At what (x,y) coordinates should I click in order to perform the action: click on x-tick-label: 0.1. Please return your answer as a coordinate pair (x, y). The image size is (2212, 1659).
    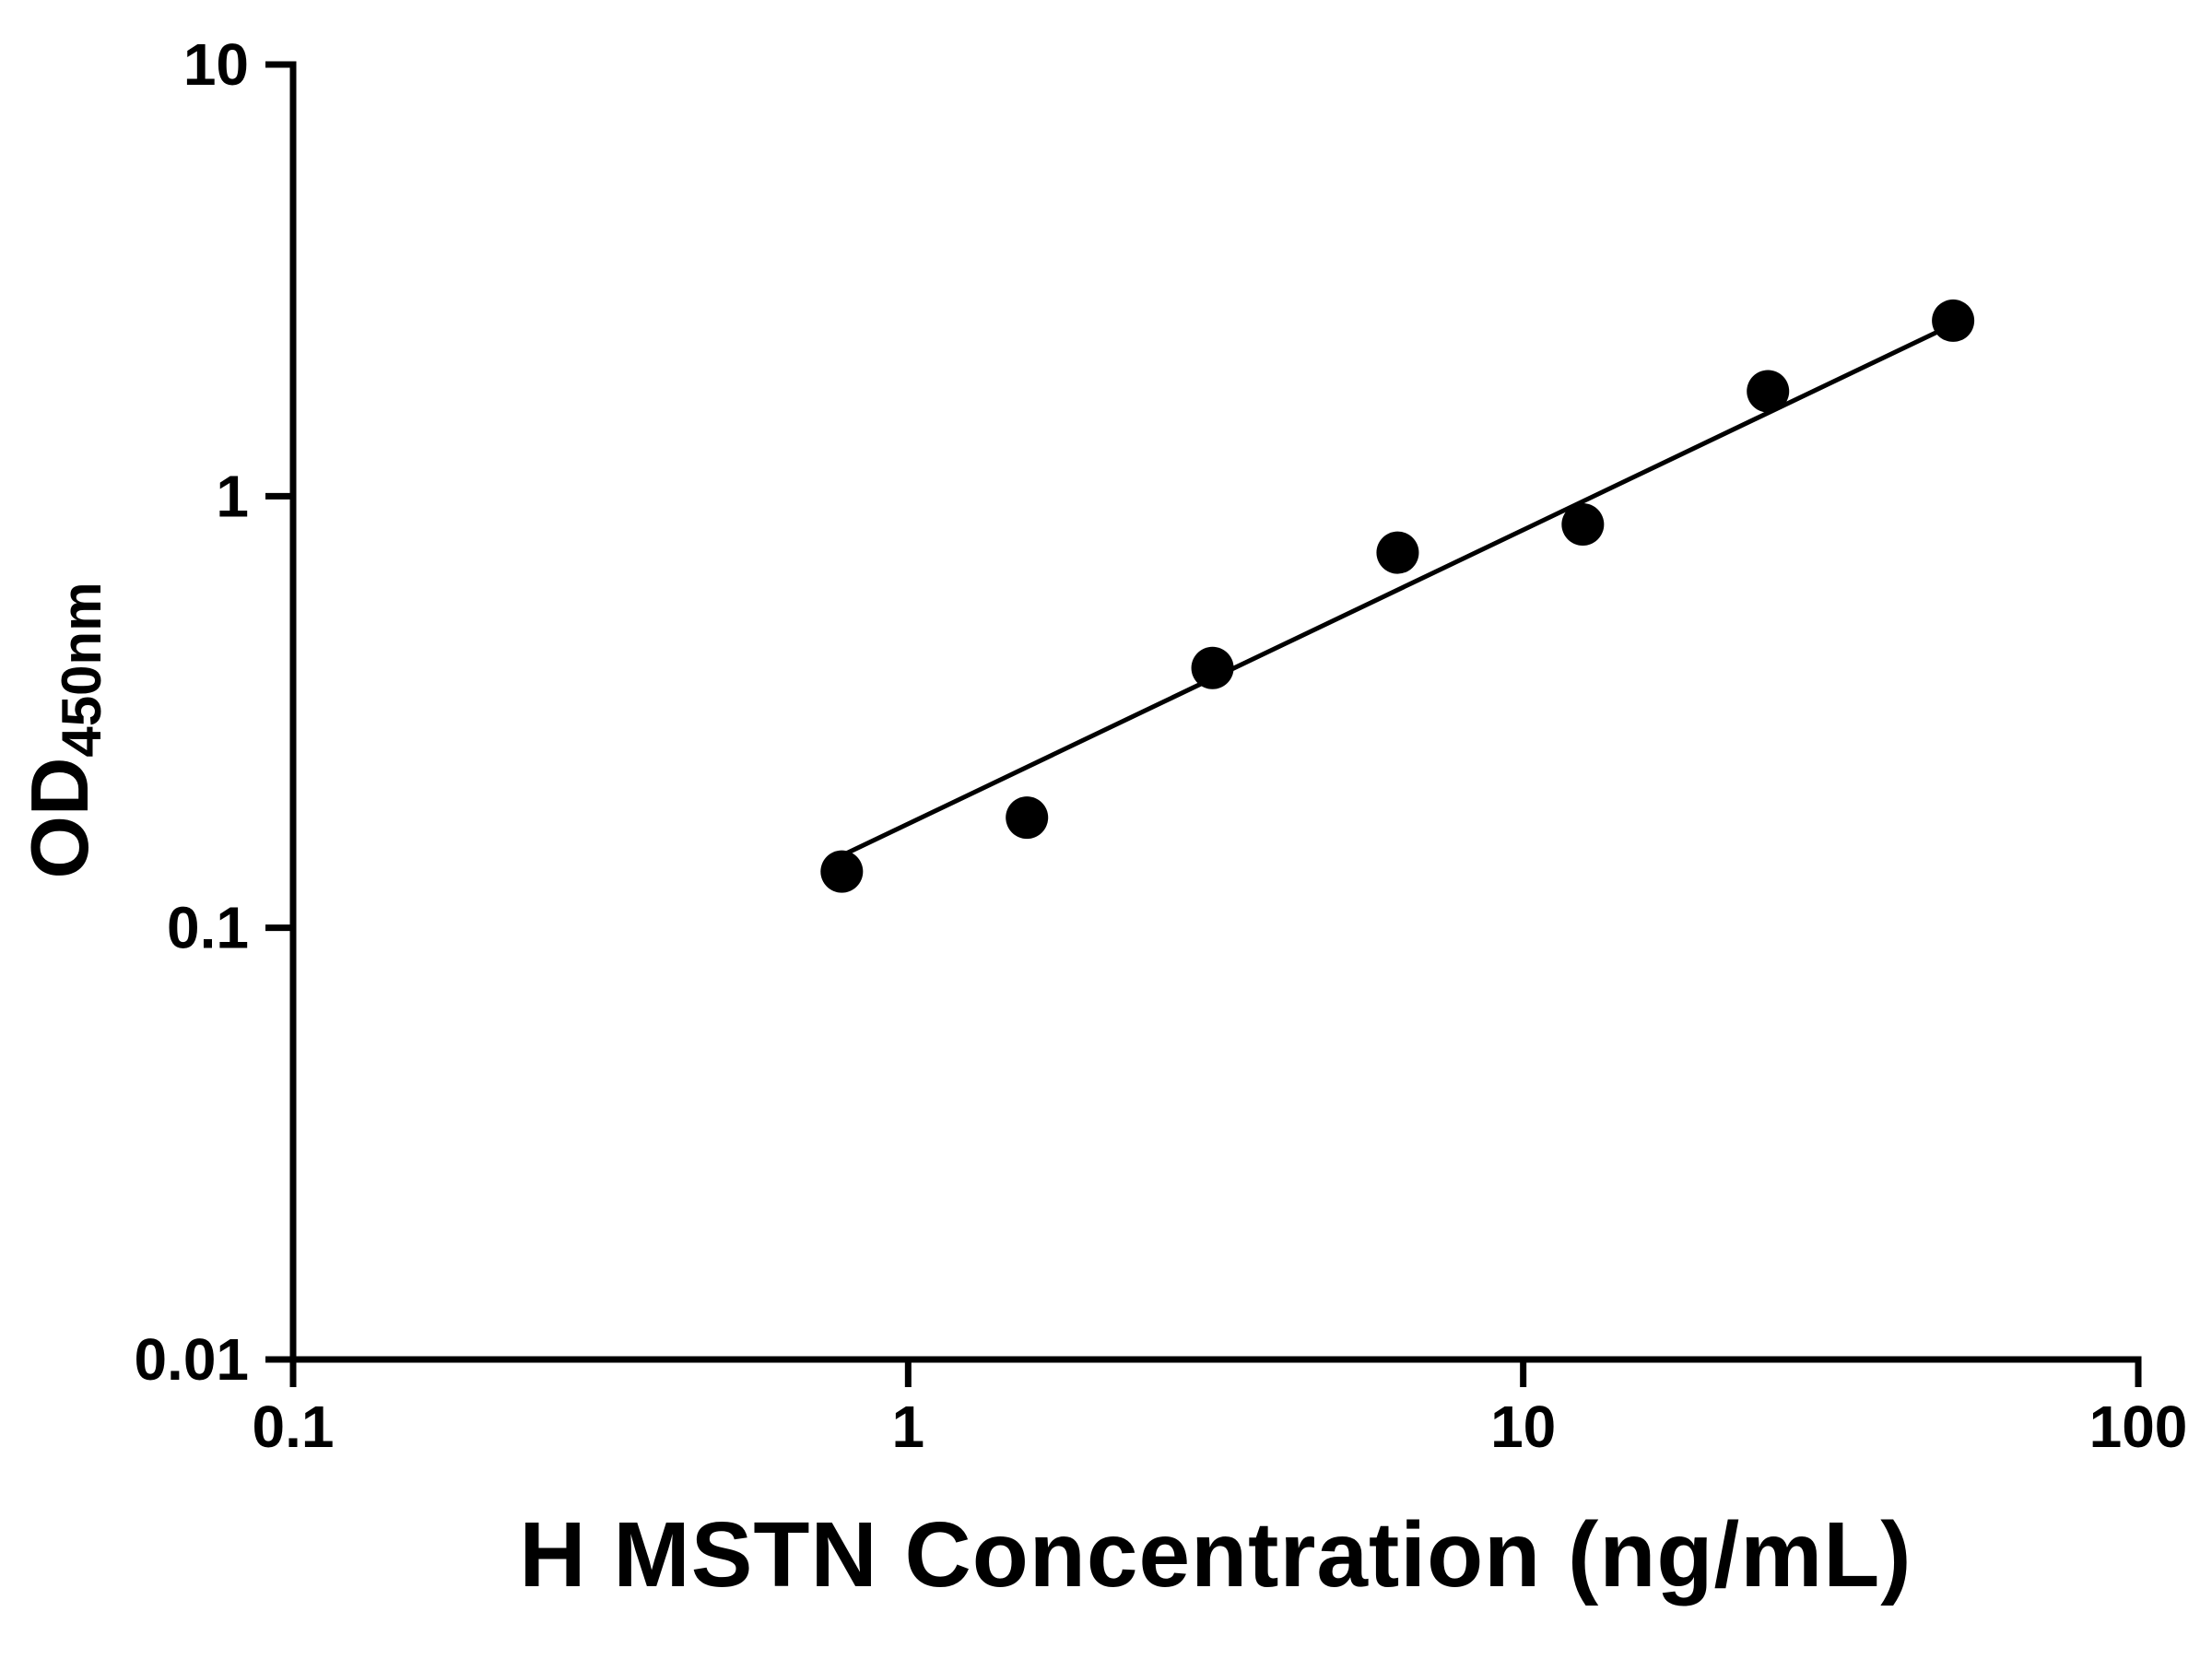
    Looking at the image, I should click on (294, 1427).